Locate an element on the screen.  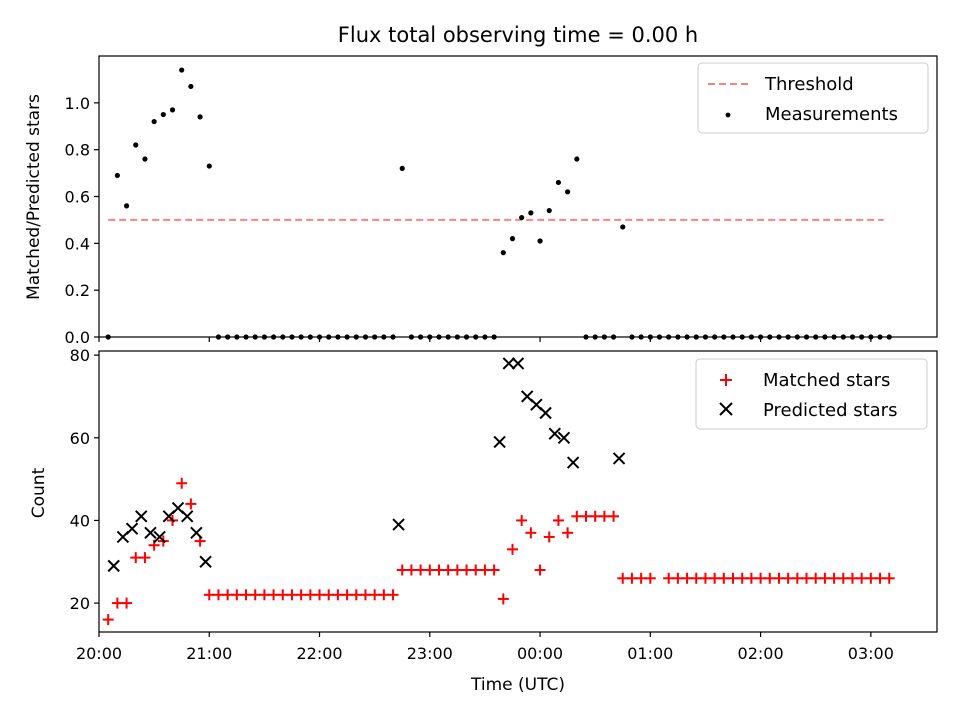
top-y-tick-label: 0.2 is located at coordinates (77, 290).